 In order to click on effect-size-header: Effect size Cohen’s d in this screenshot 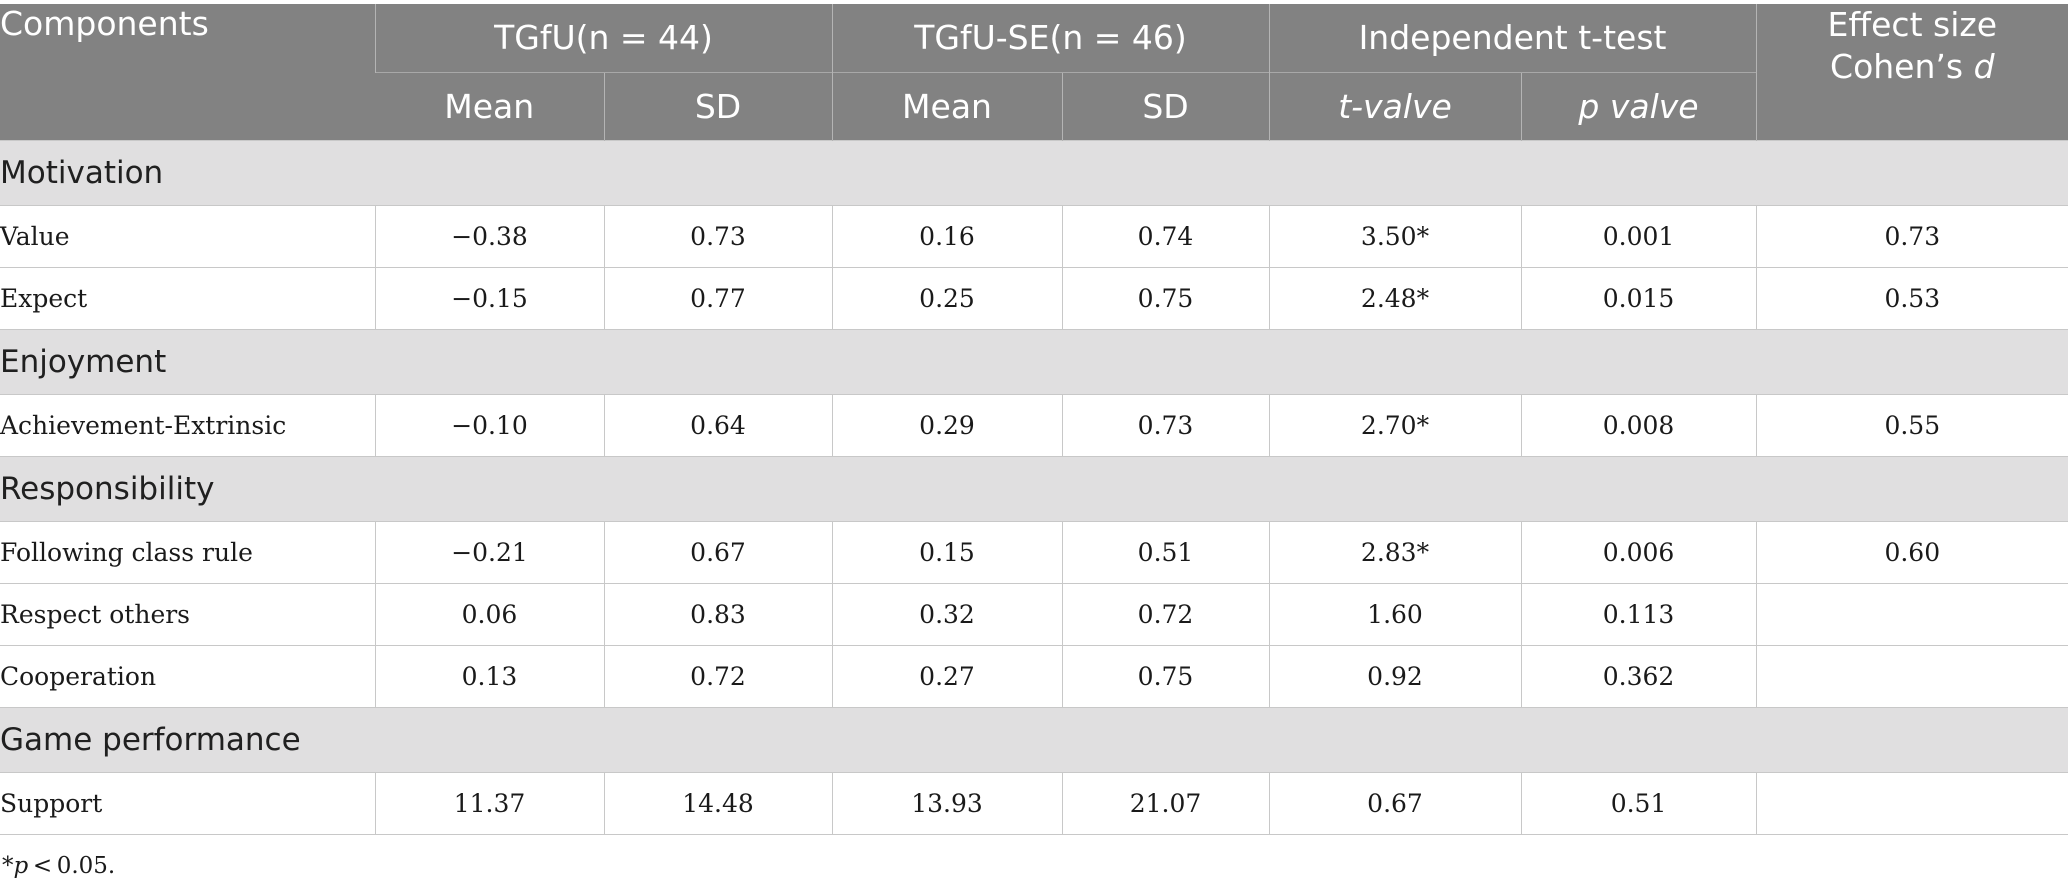, I will do `click(1911, 72)`.